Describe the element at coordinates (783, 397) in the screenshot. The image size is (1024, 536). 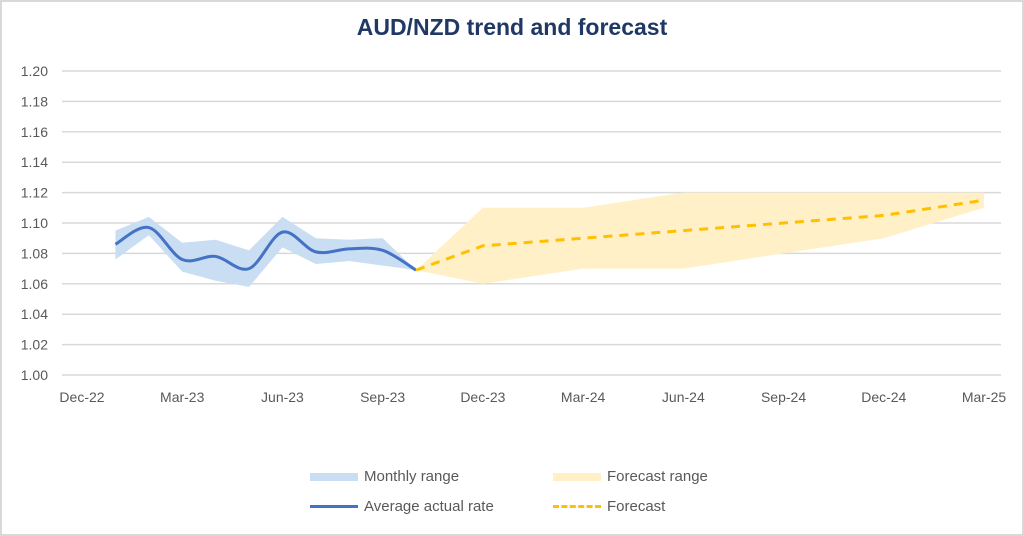
I see `x-tick-label: Sep-24` at that location.